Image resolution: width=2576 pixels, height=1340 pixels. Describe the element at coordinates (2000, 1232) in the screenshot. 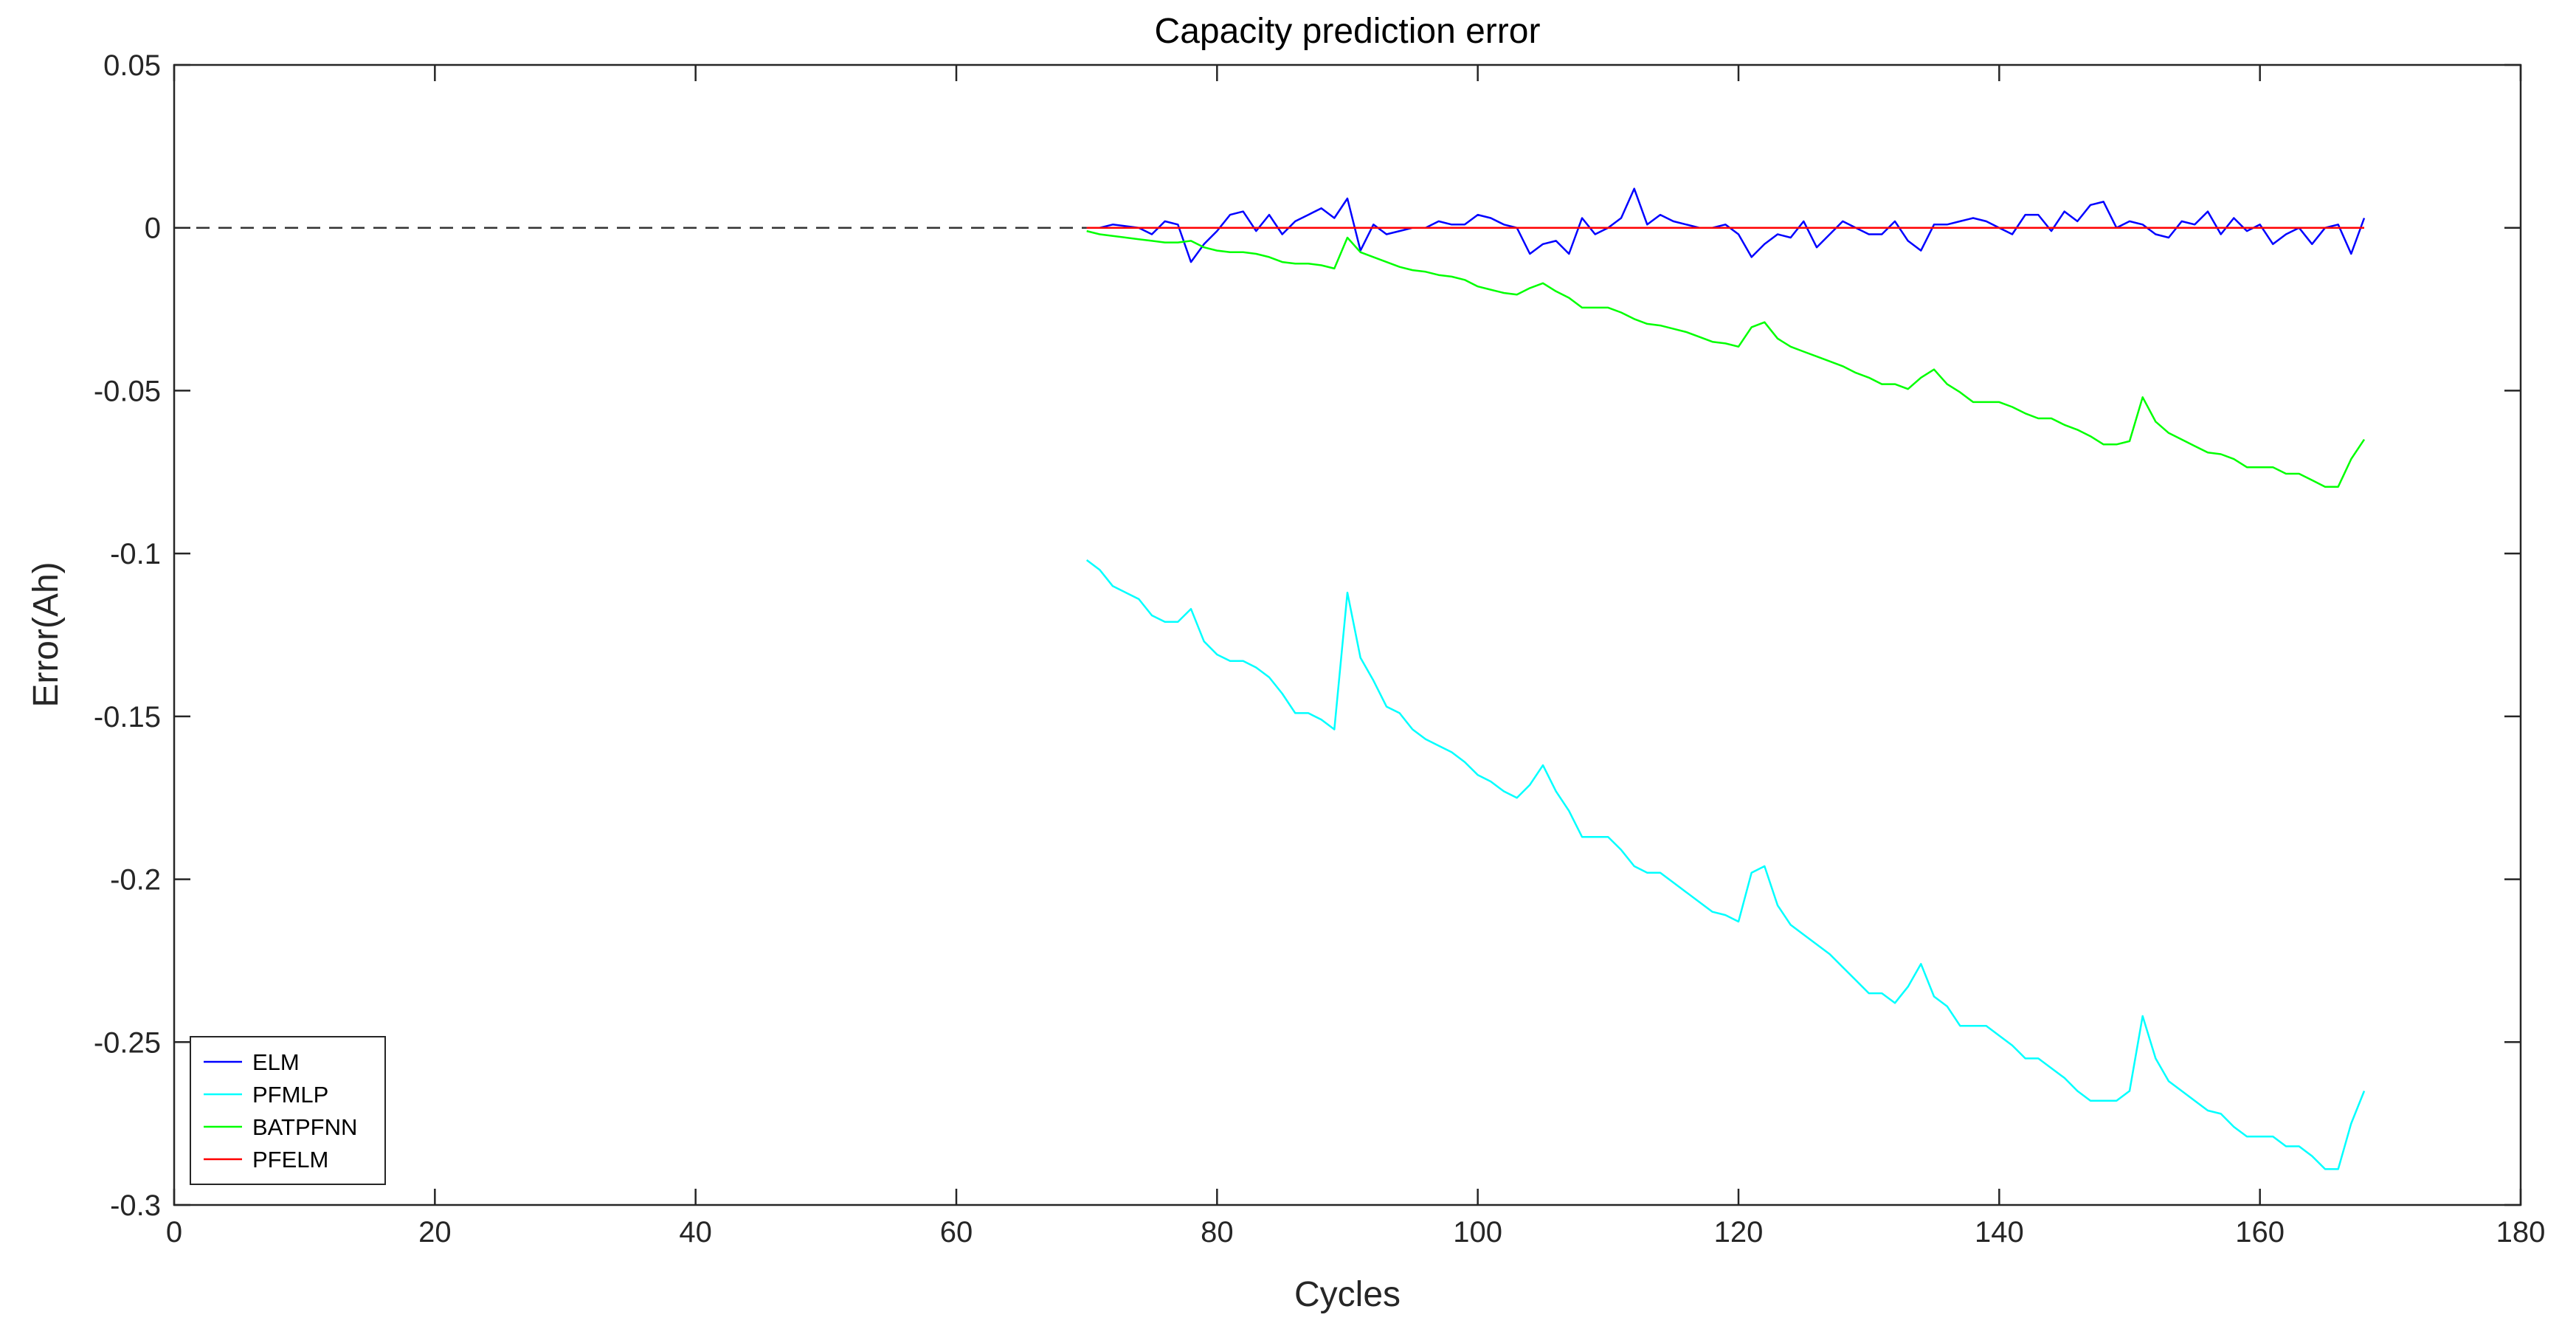

I see `x-tick-label: 140` at that location.